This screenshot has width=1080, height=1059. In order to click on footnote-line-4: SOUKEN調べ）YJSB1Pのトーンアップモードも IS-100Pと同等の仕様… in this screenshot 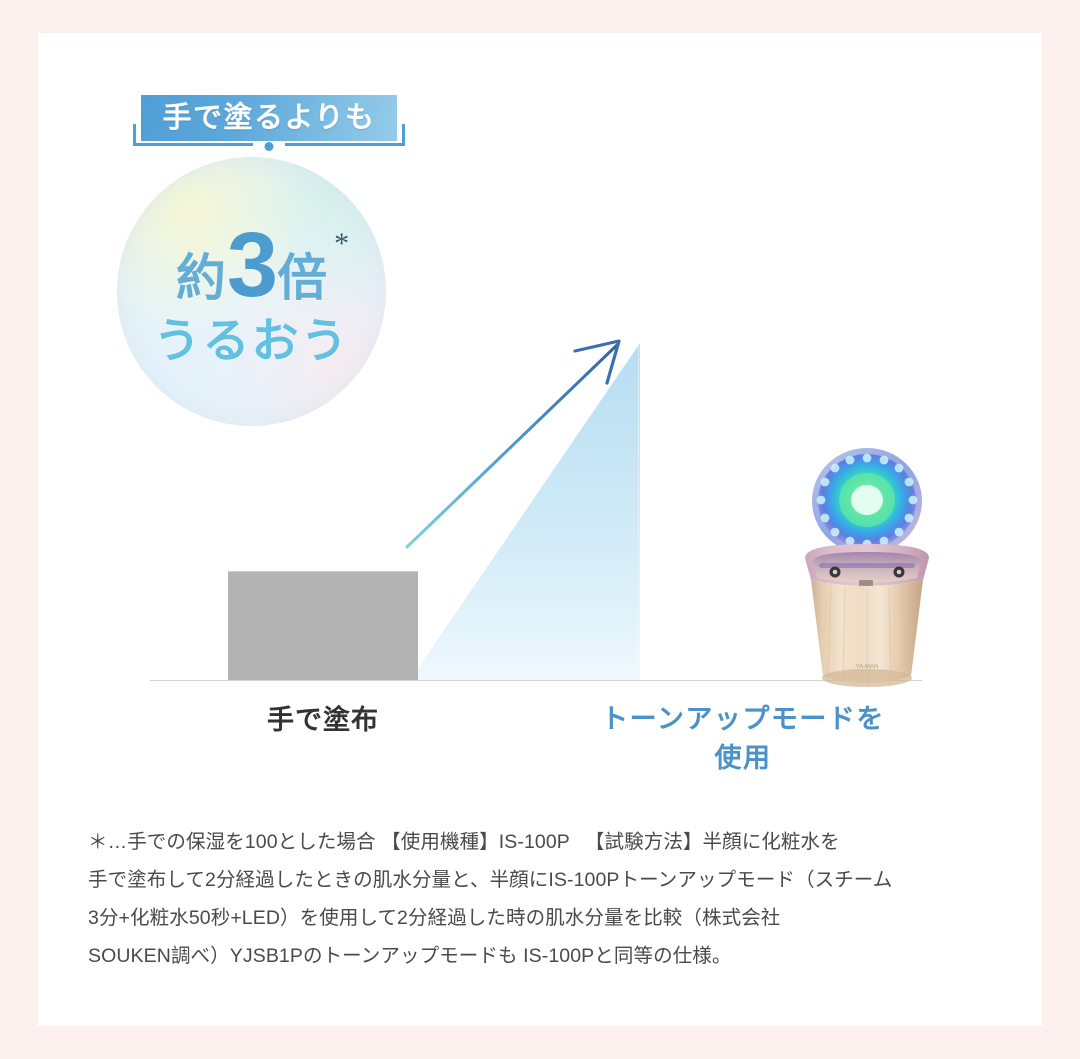, I will do `click(410, 956)`.